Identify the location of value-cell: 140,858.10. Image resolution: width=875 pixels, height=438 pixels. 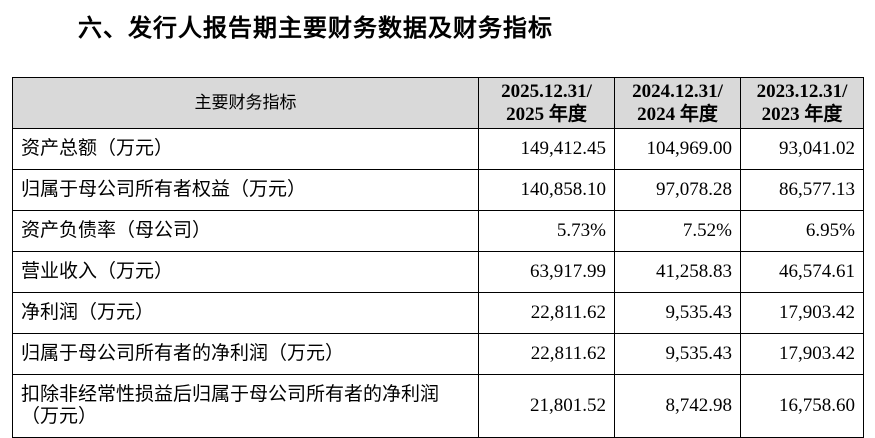
(546, 190).